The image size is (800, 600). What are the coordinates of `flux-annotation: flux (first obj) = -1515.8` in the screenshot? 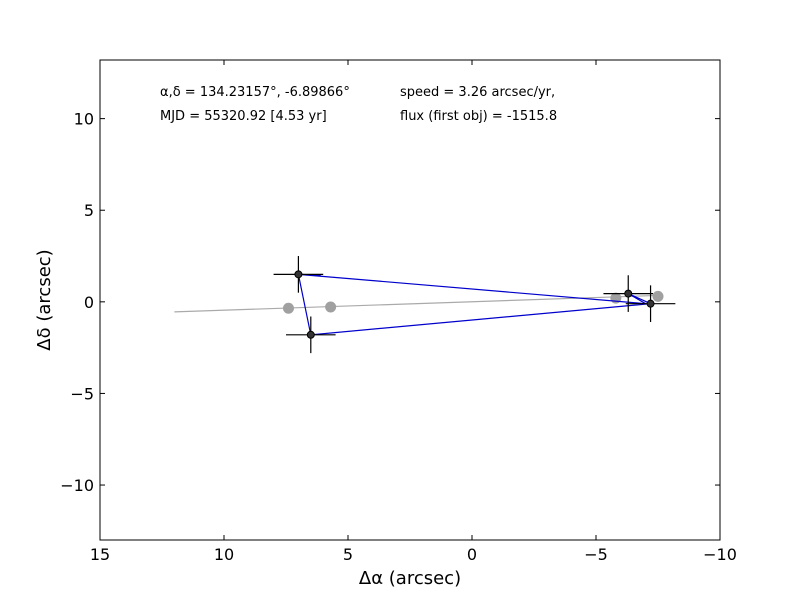 It's located at (478, 116).